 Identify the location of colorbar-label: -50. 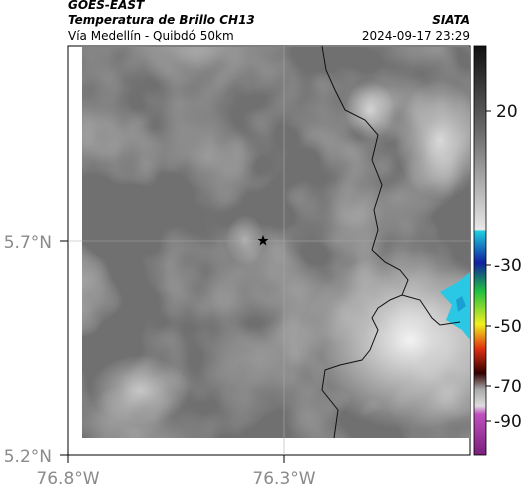
(508, 327).